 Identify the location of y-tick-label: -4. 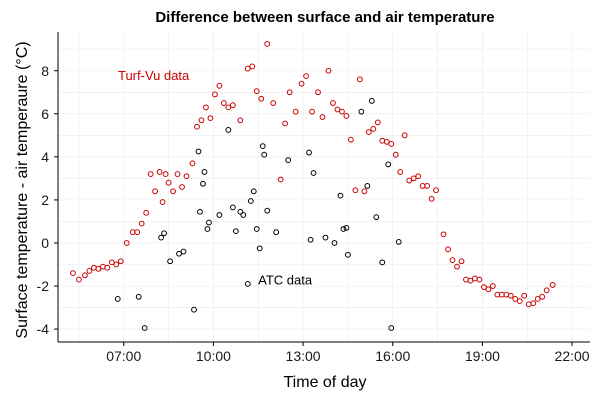
(43, 329).